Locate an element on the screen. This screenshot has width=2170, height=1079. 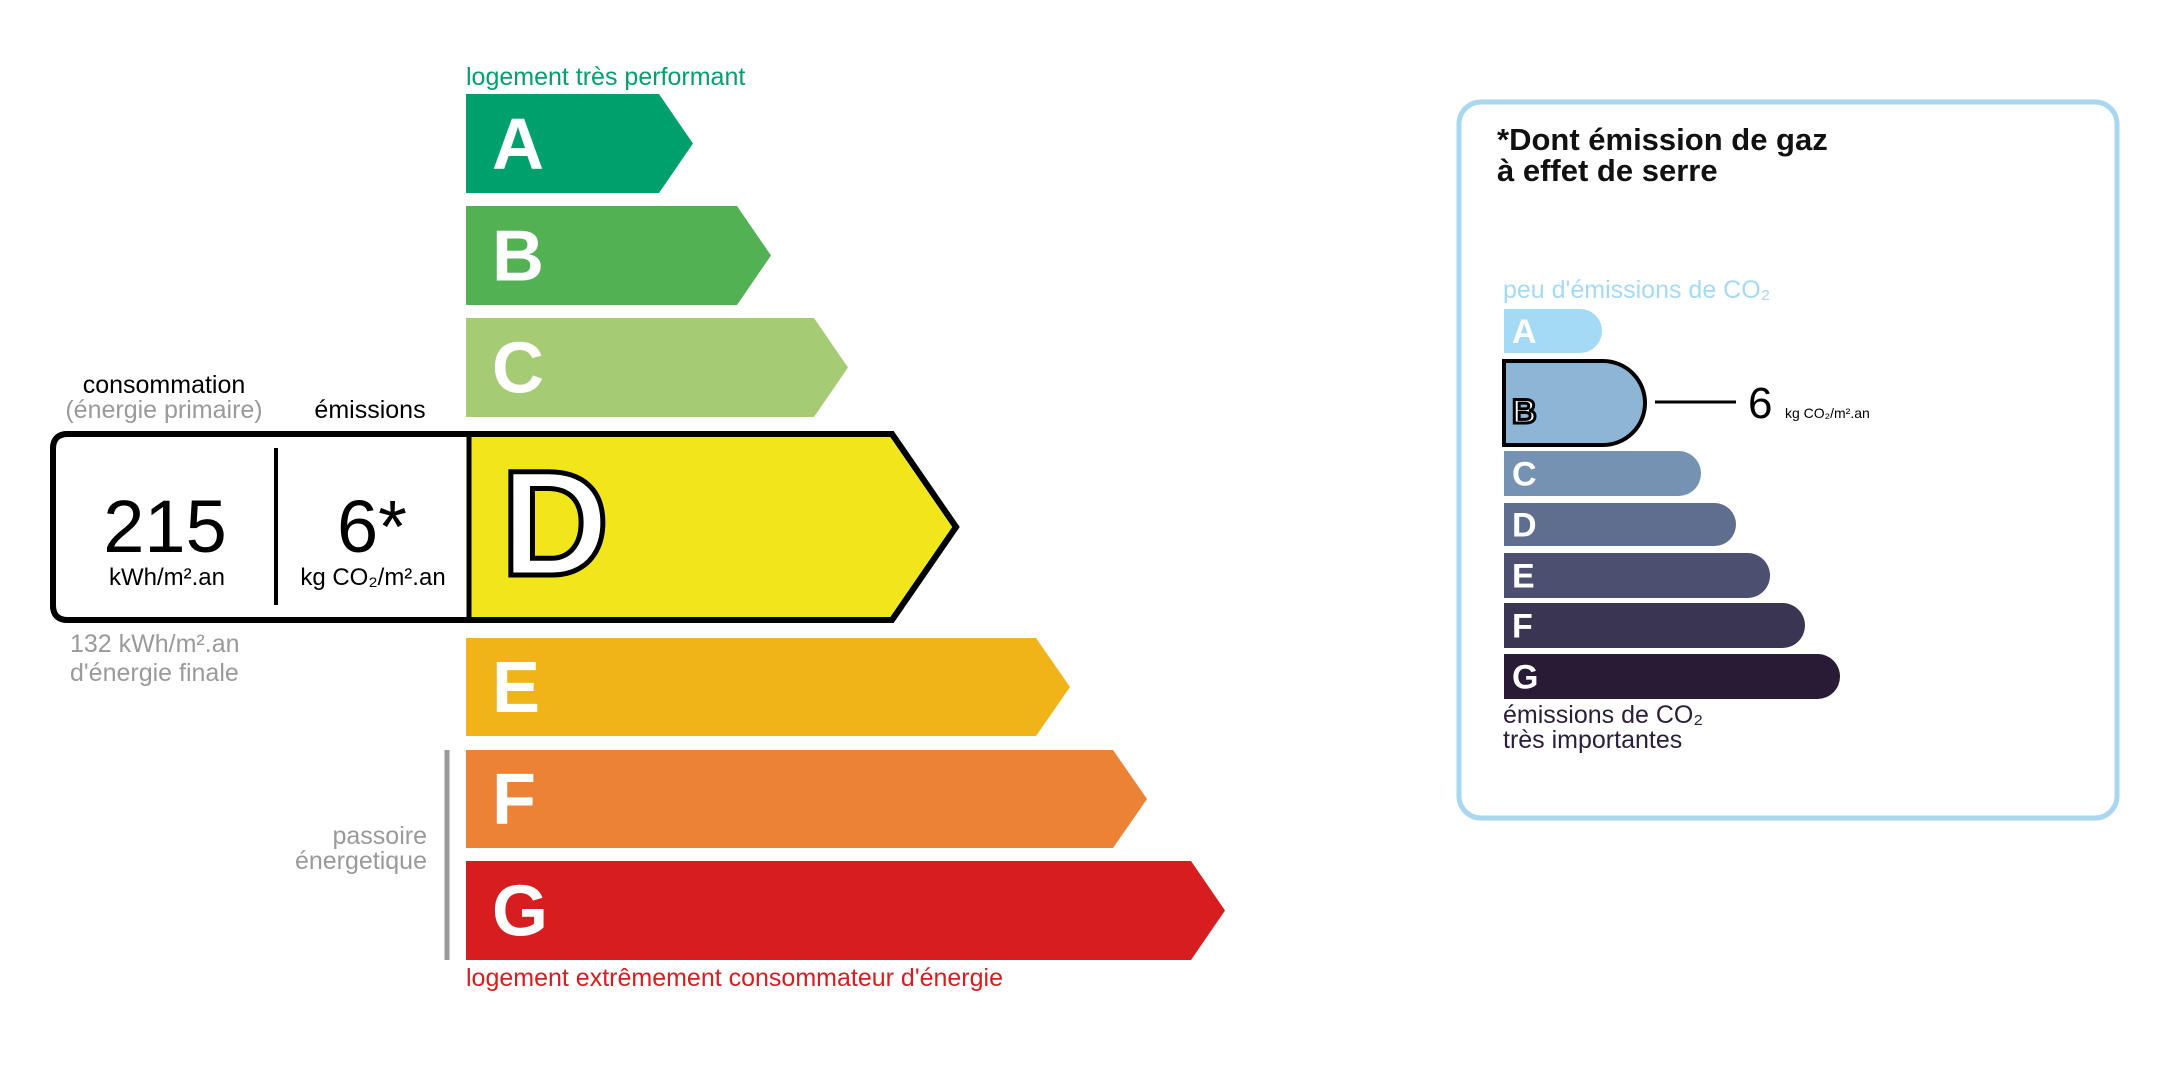
energy-top-label: logement très performant is located at coordinates (605, 77).